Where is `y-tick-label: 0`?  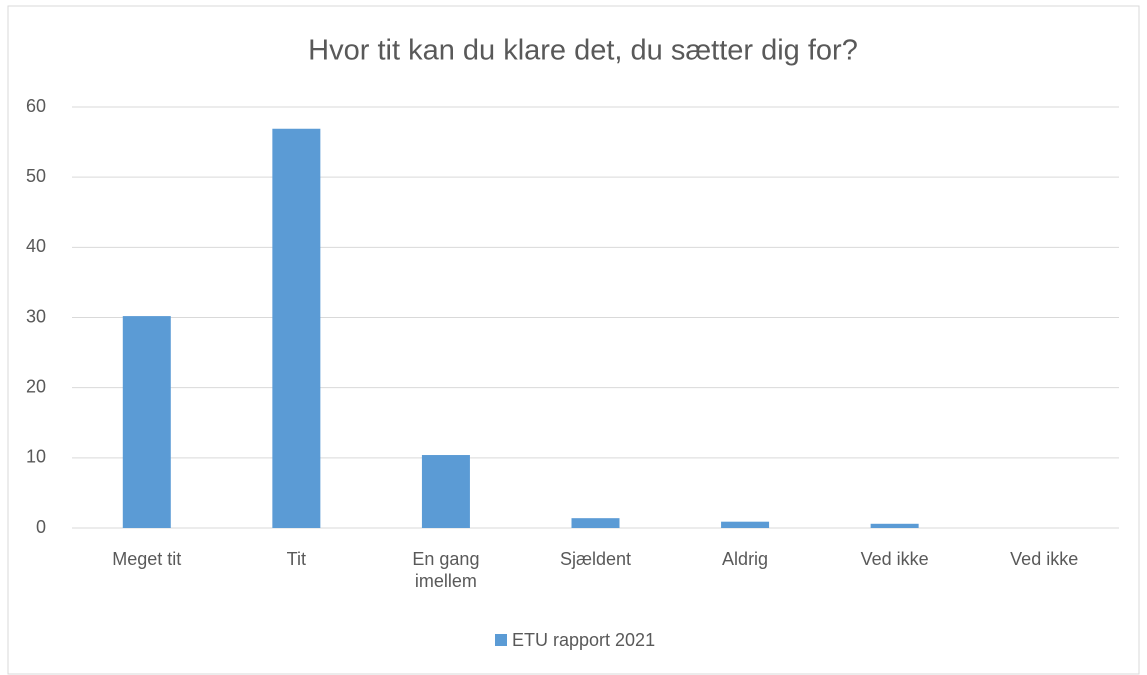
y-tick-label: 0 is located at coordinates (41, 527).